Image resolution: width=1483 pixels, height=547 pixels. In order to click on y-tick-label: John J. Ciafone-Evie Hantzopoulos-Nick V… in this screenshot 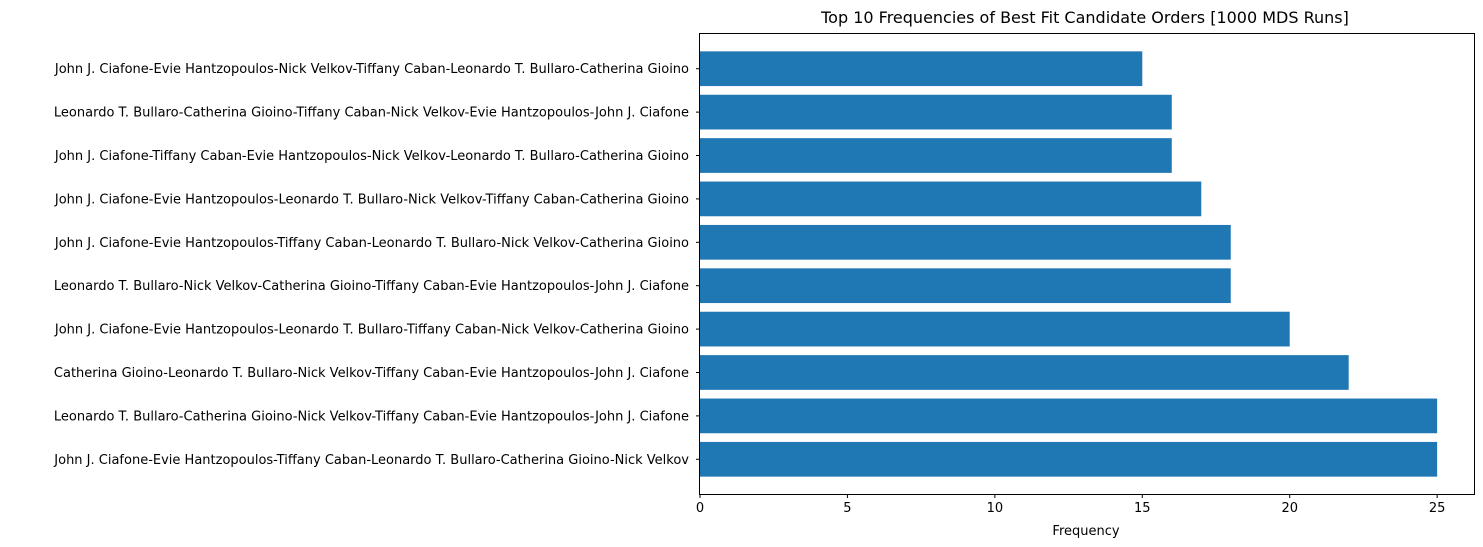, I will do `click(371, 69)`.